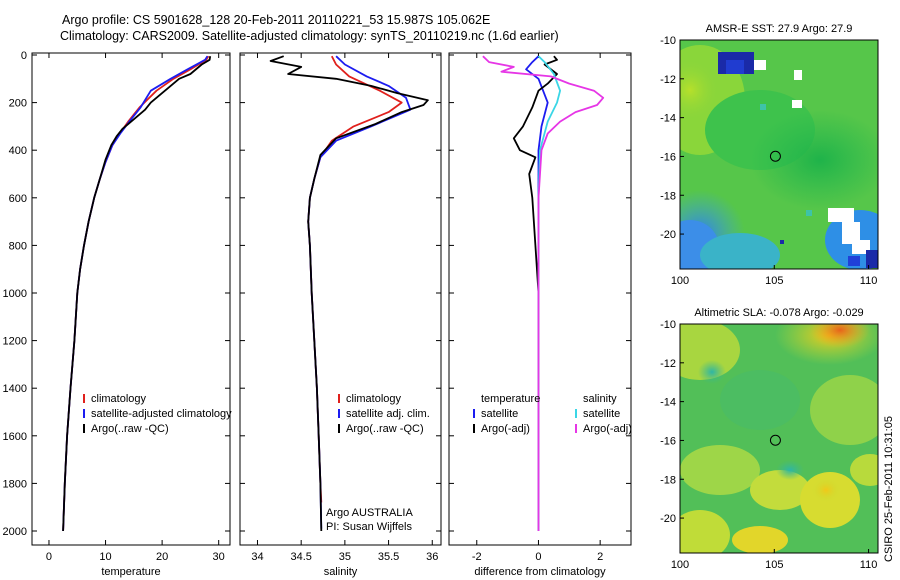 This screenshot has width=900, height=580. Describe the element at coordinates (778, 313) in the screenshot. I see `map-title: Altimetric SLA: -0.078 Argo: -0.029` at that location.